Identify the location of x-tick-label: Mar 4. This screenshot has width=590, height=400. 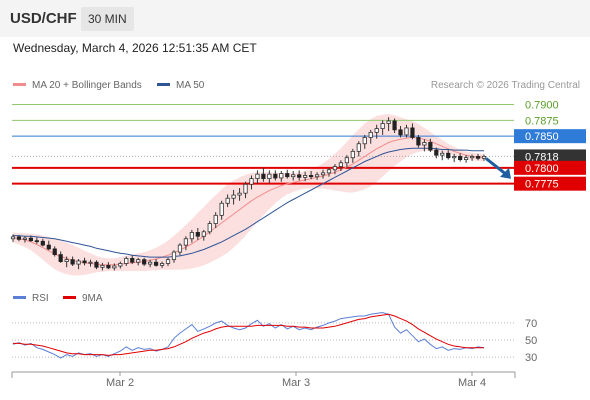
(472, 383).